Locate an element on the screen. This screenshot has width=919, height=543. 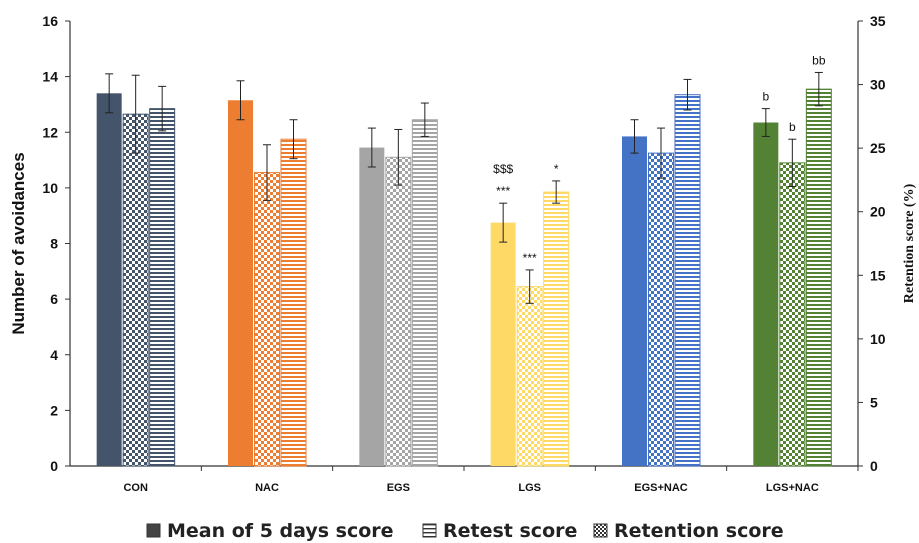
x-tick-label: NAC is located at coordinates (267, 488).